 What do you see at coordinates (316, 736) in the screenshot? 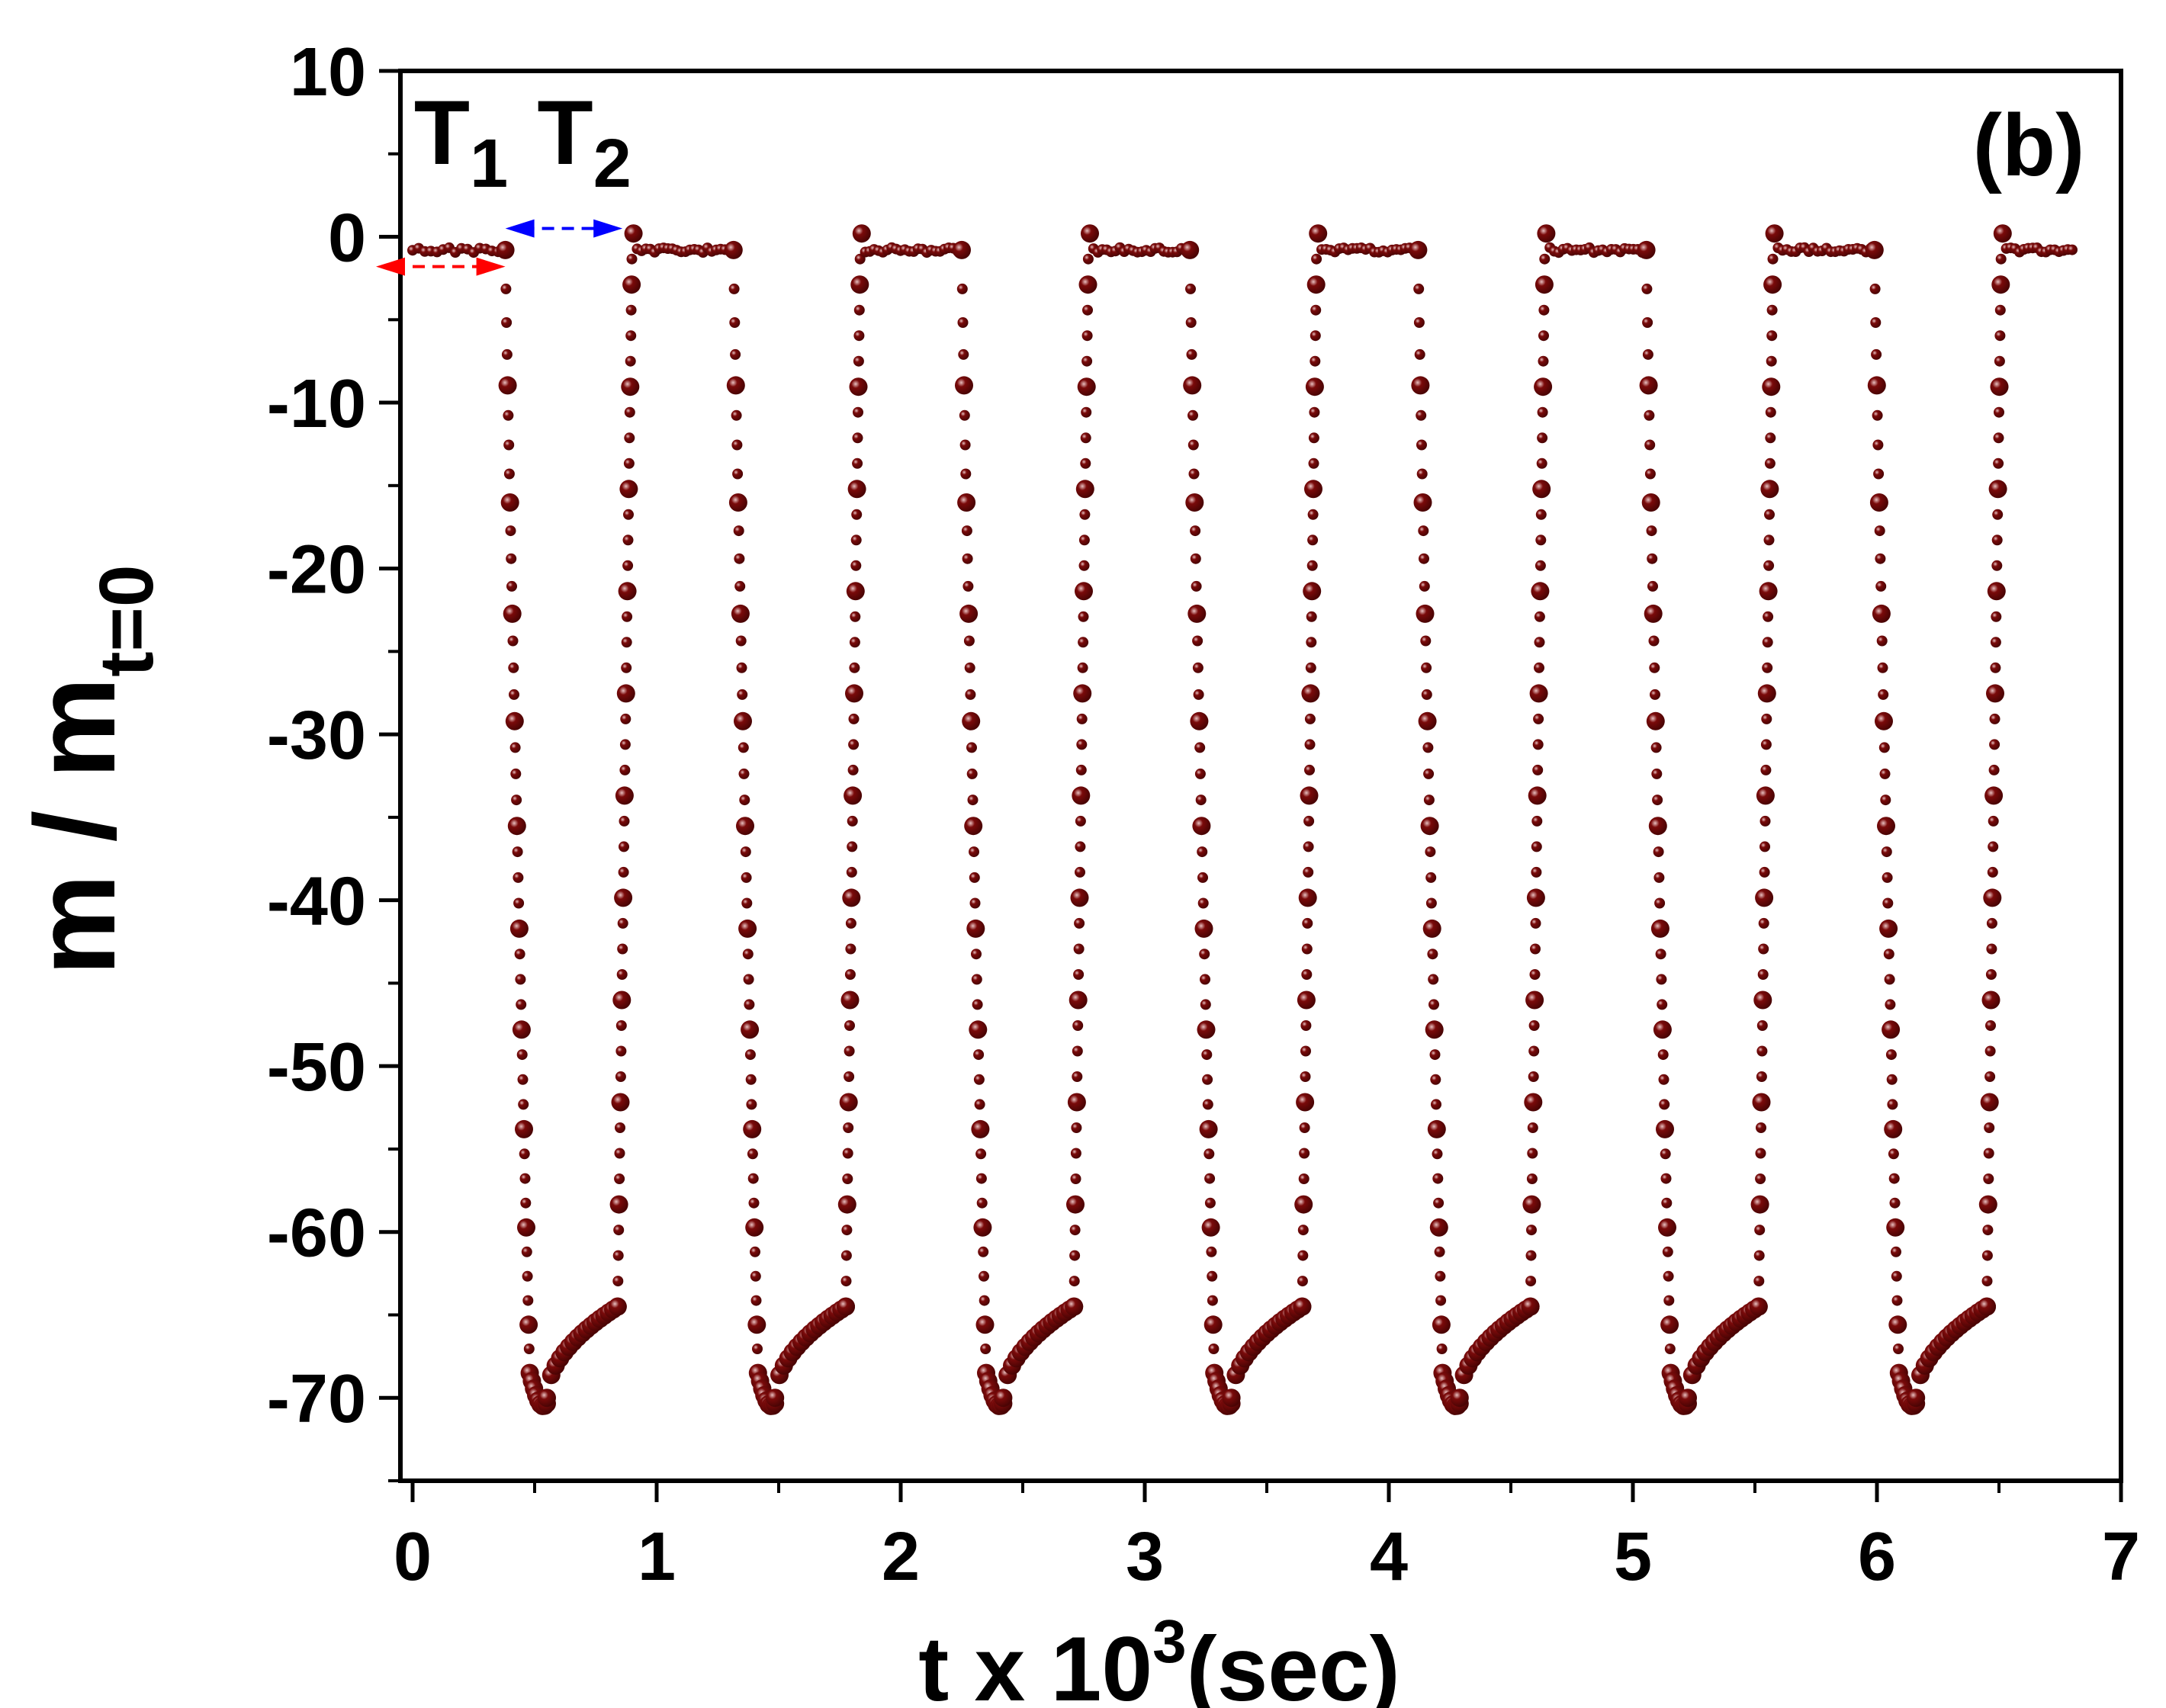
I see `y-tick-label: -30` at bounding box center [316, 736].